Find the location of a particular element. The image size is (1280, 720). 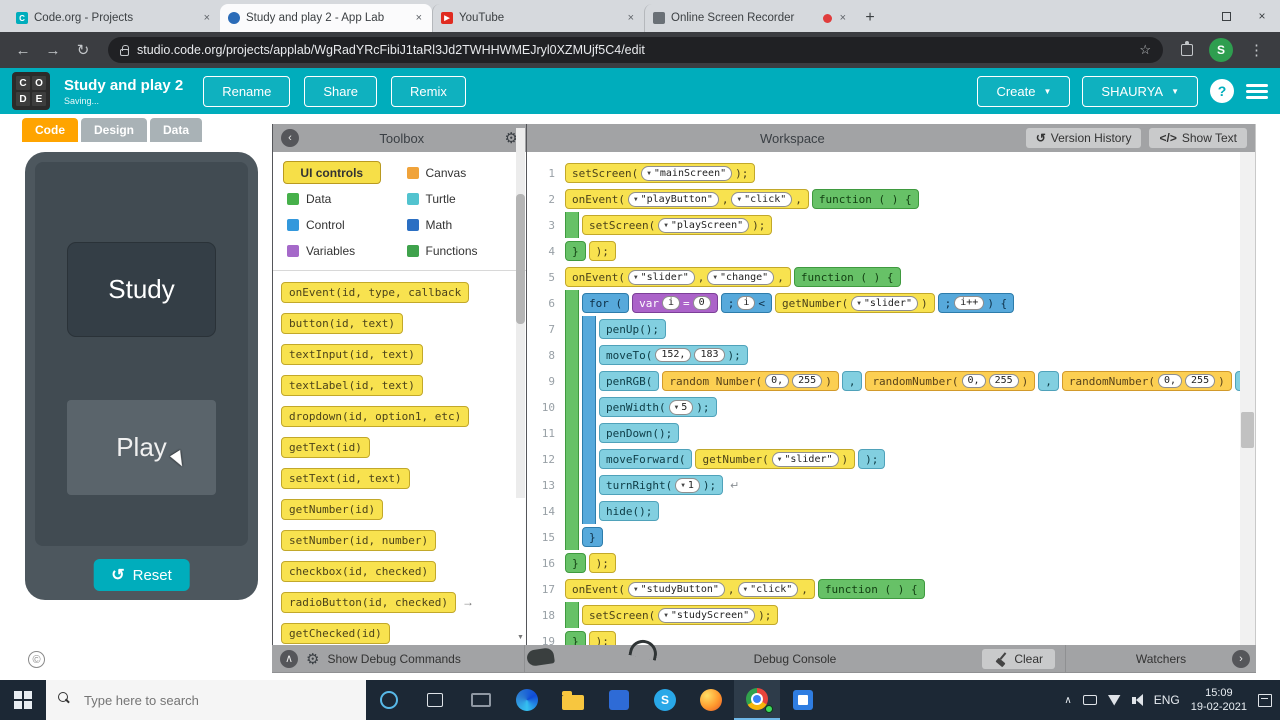

taskbar-search is located at coordinates (206, 700).